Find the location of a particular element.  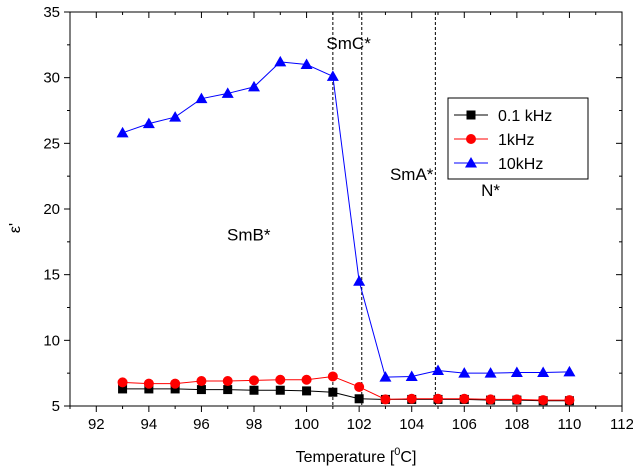

x-tick-label: 104 is located at coordinates (411, 424).